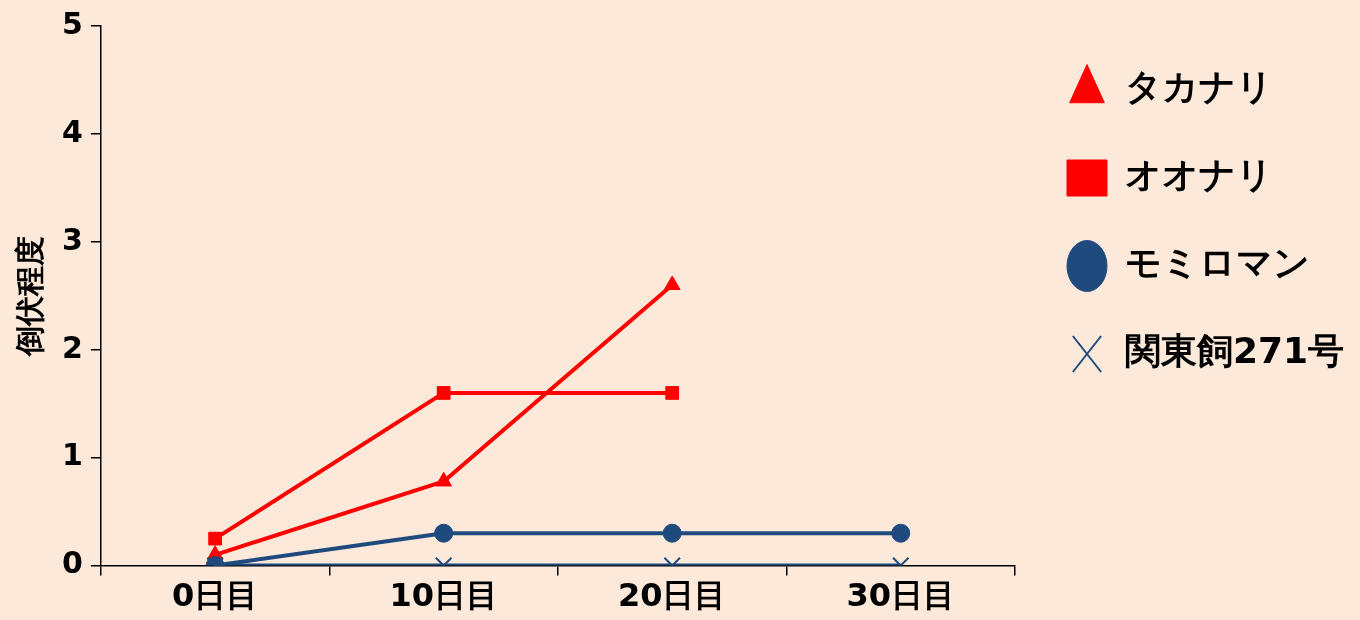 The image size is (1360, 620). What do you see at coordinates (672, 595) in the screenshot?
I see `x-tick-label: 20日目` at bounding box center [672, 595].